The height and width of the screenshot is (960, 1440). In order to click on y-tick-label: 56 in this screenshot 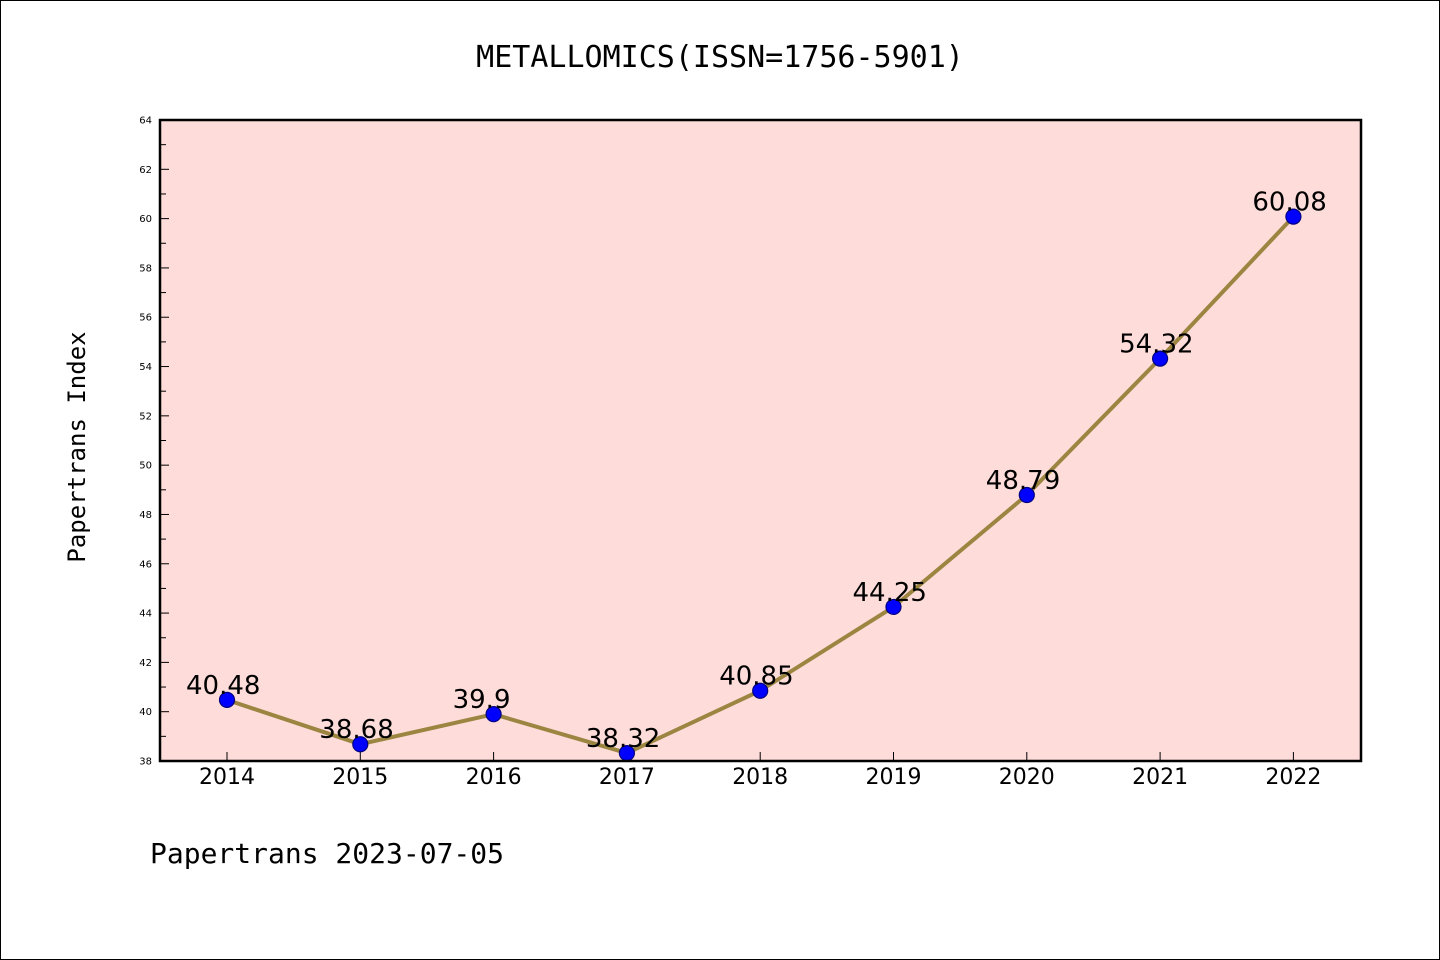, I will do `click(145, 318)`.